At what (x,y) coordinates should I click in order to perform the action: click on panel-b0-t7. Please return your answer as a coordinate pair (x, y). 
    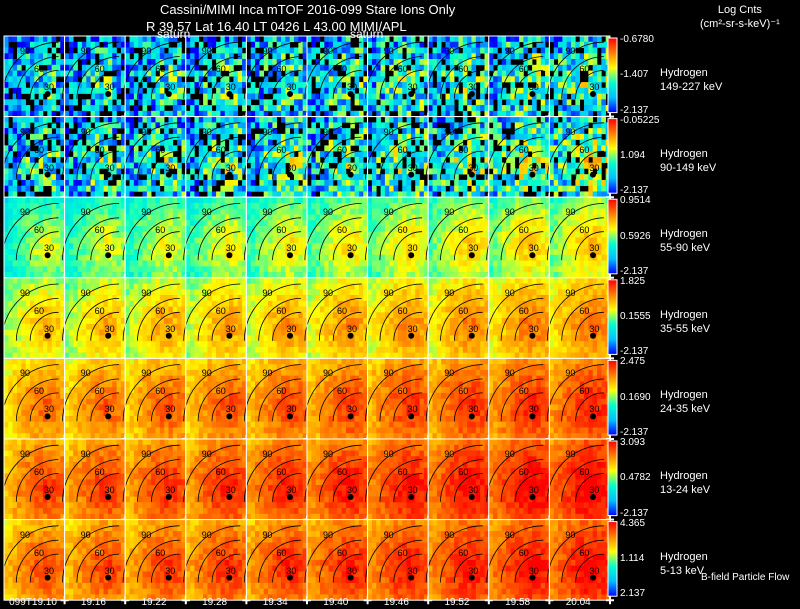
    Looking at the image, I should click on (459, 78).